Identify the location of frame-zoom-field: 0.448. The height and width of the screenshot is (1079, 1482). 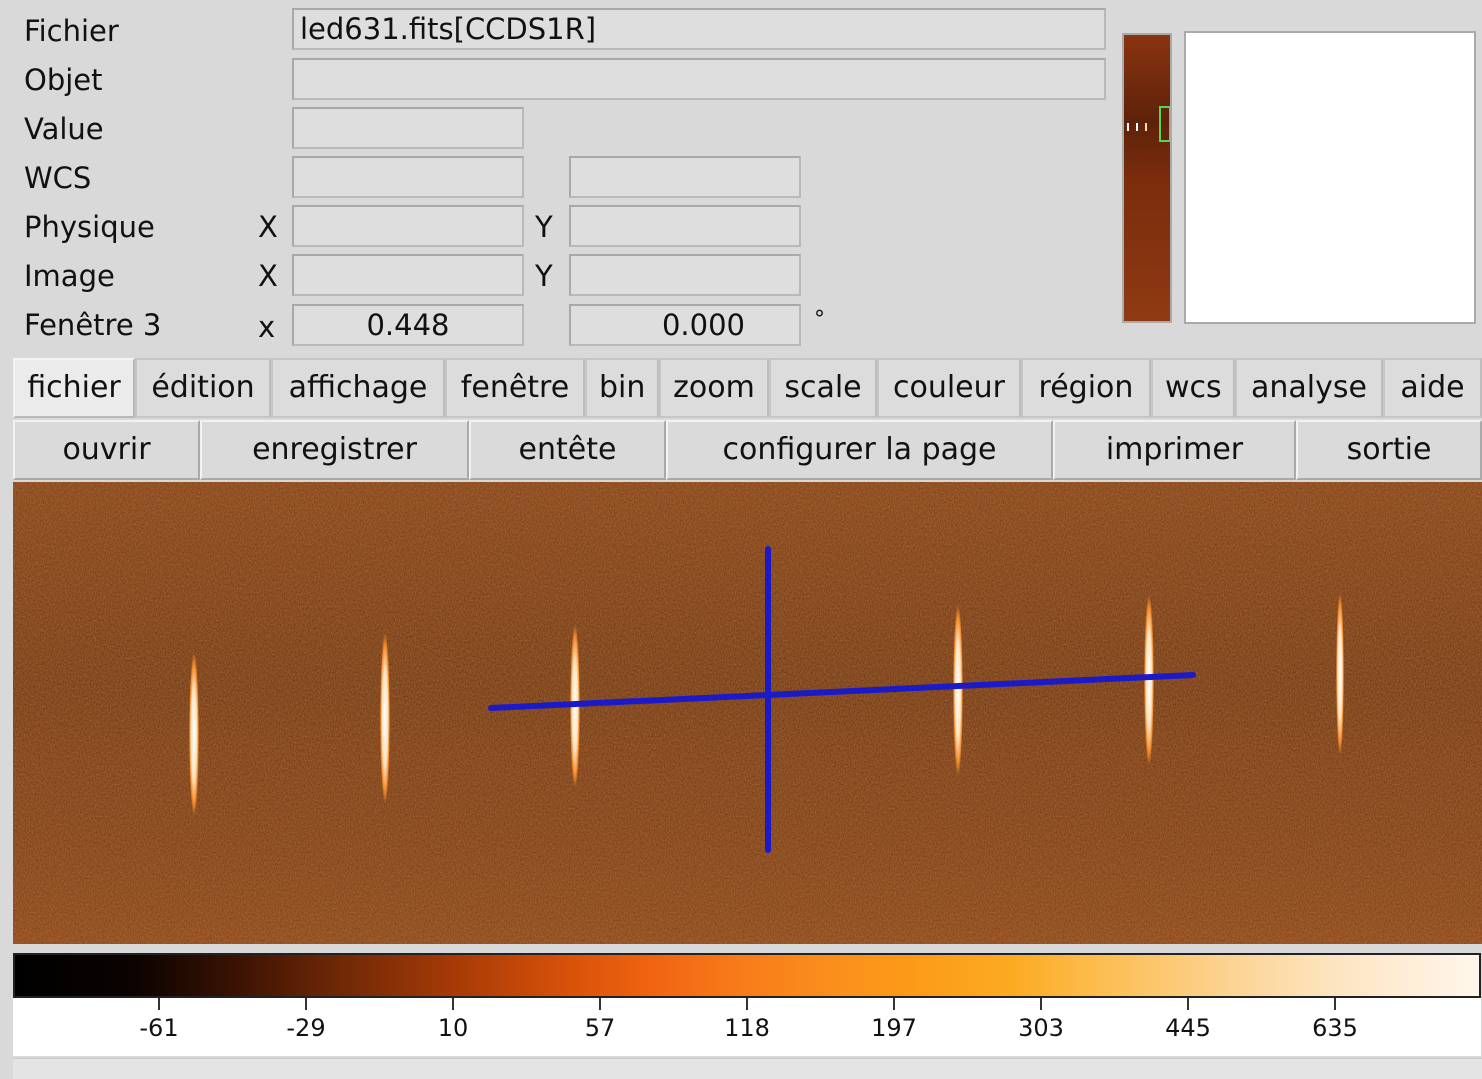
(408, 325).